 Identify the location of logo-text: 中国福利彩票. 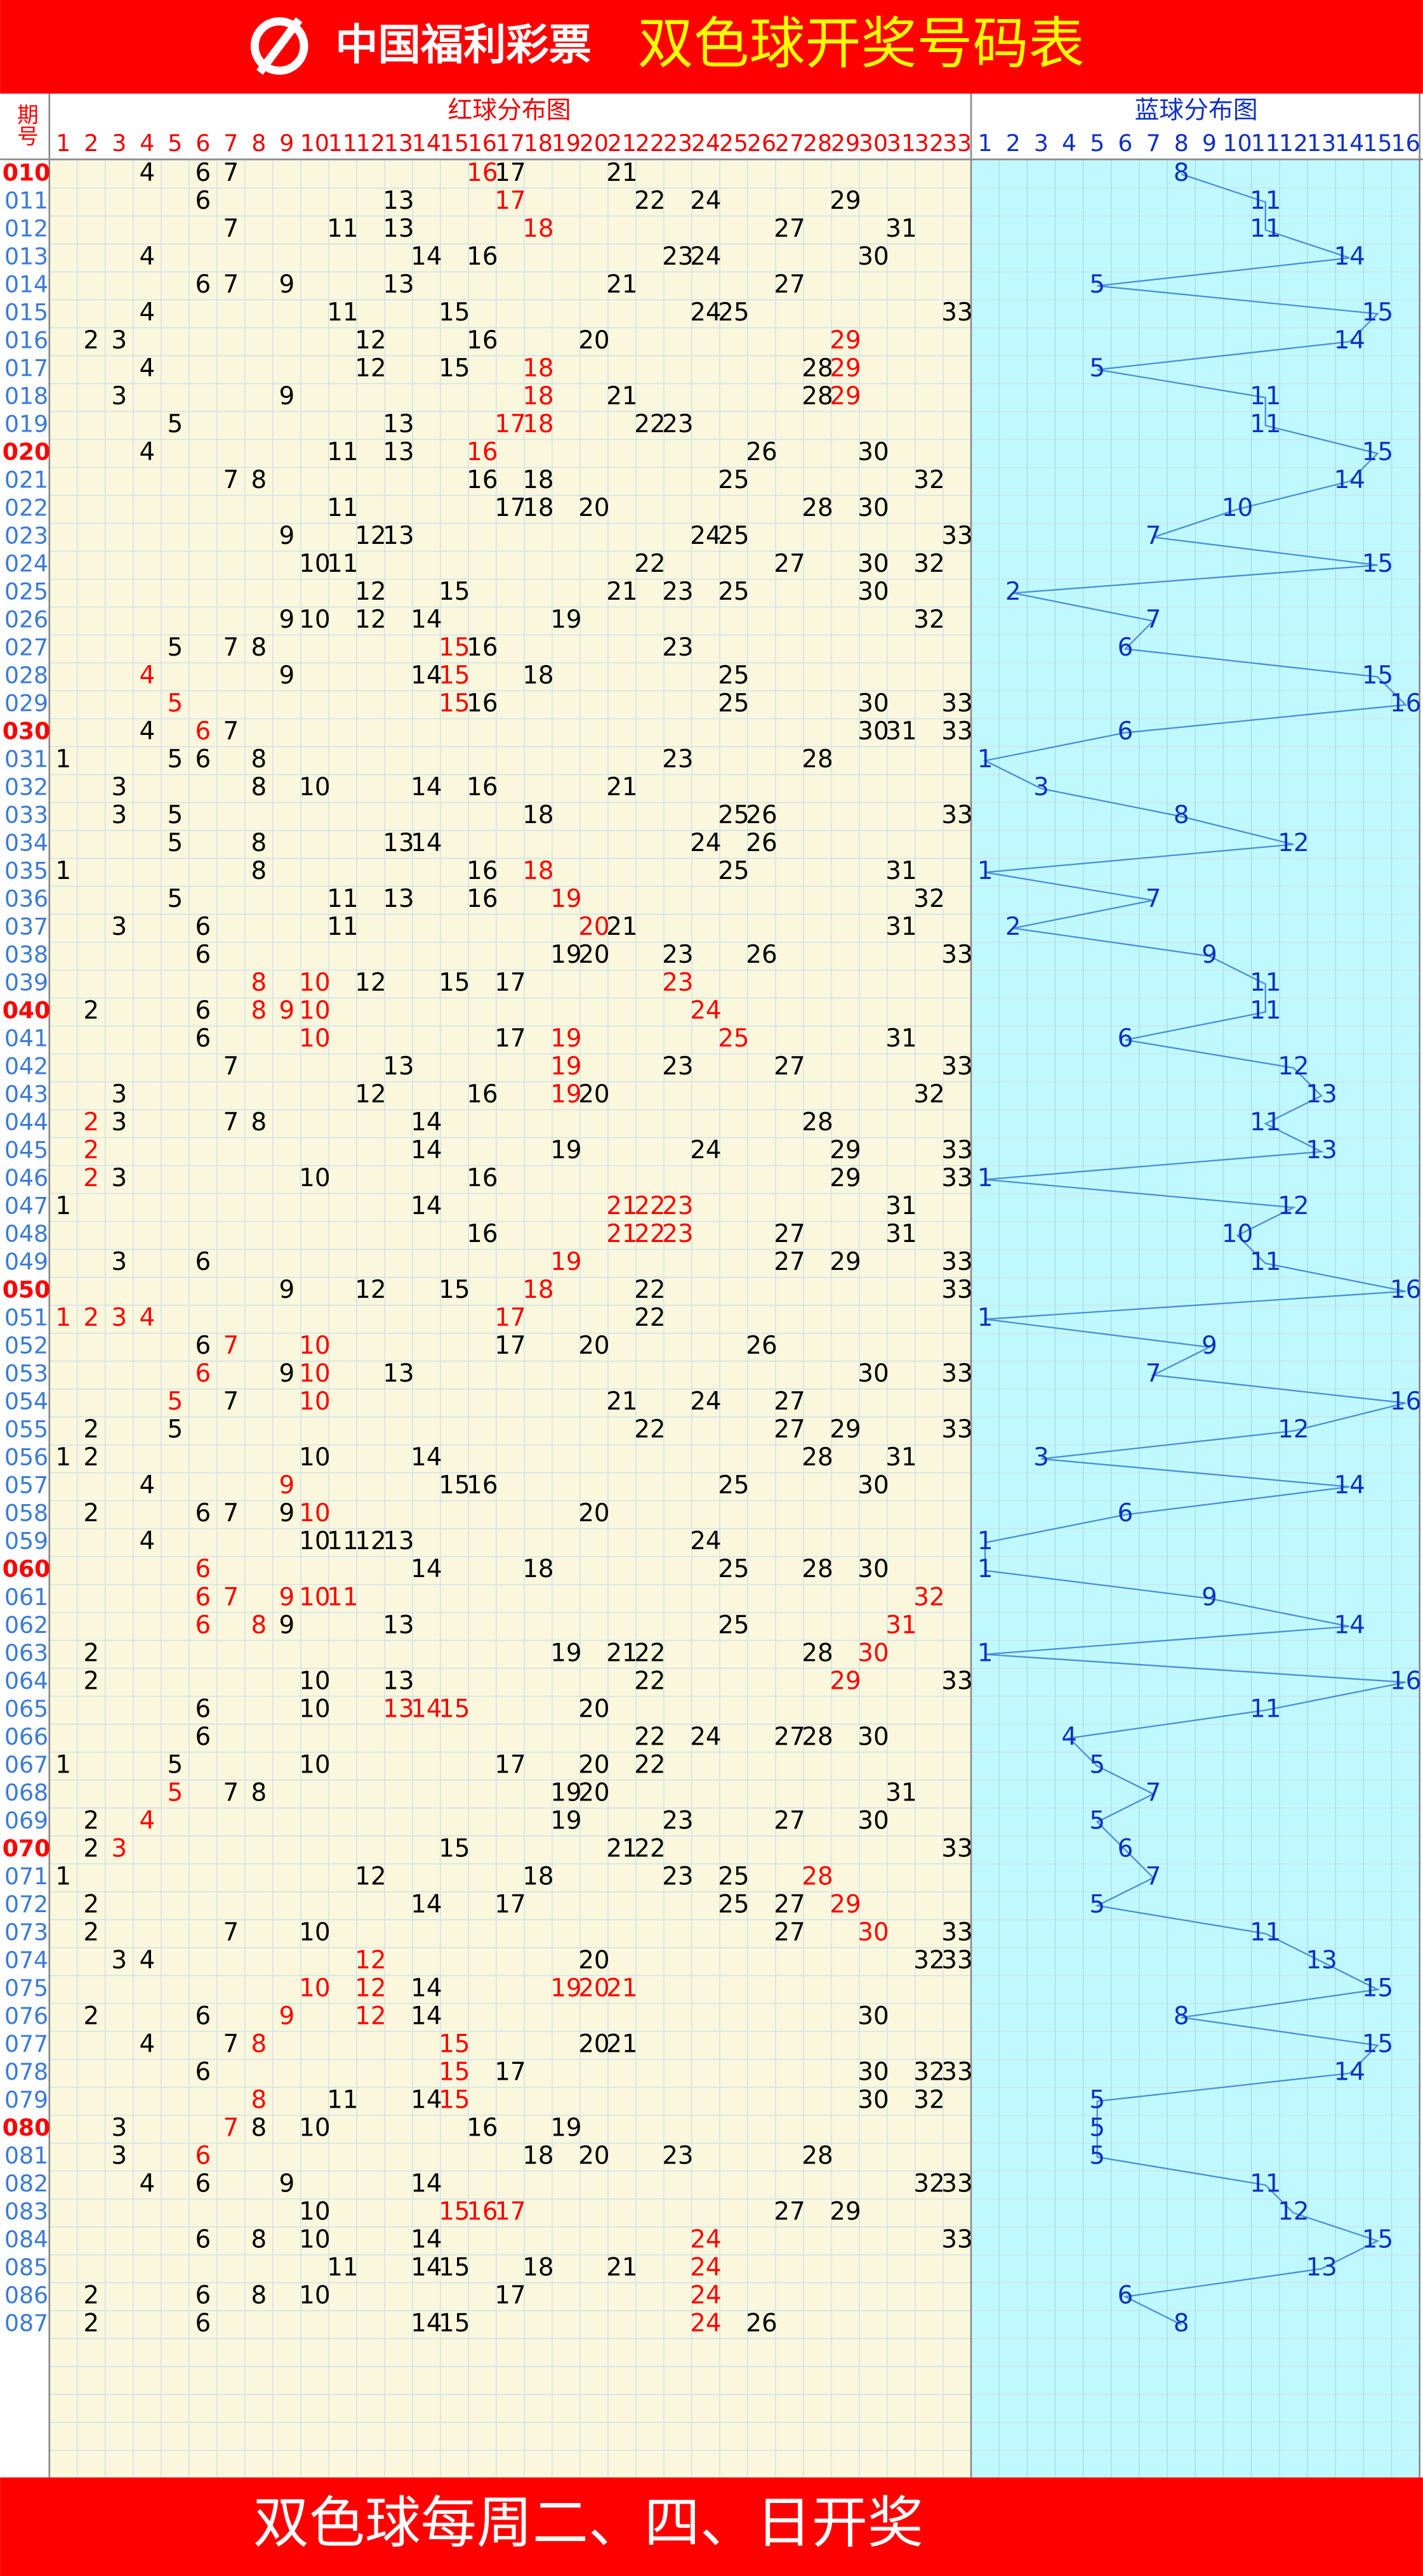
(464, 45).